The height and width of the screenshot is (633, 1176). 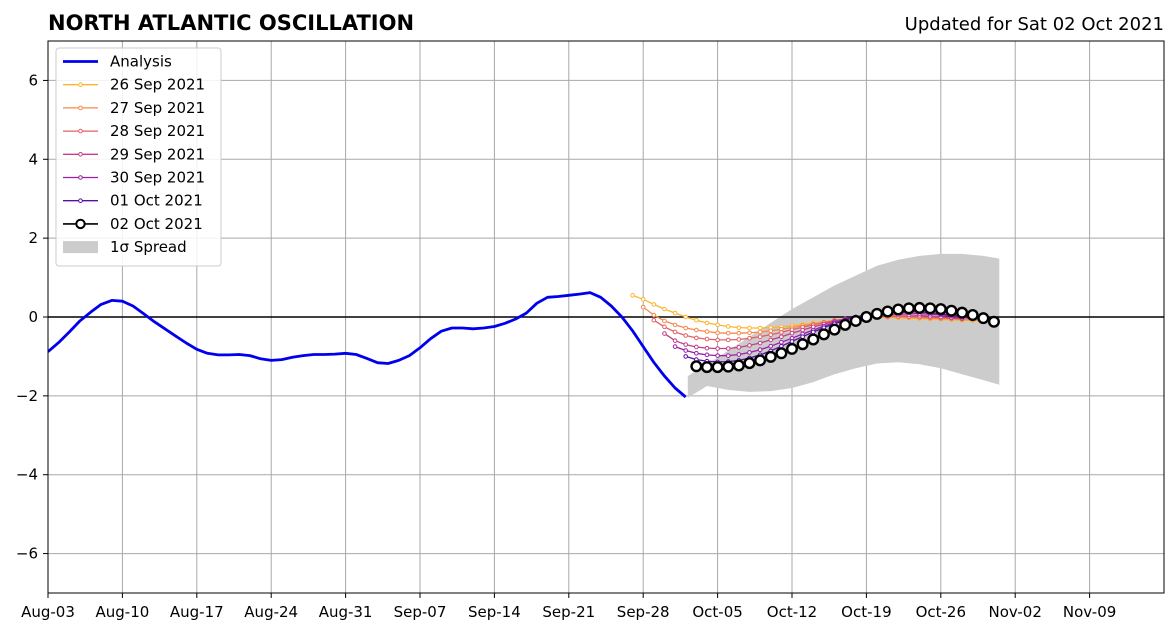 I want to click on legend-item: Analysis, so click(x=117, y=62).